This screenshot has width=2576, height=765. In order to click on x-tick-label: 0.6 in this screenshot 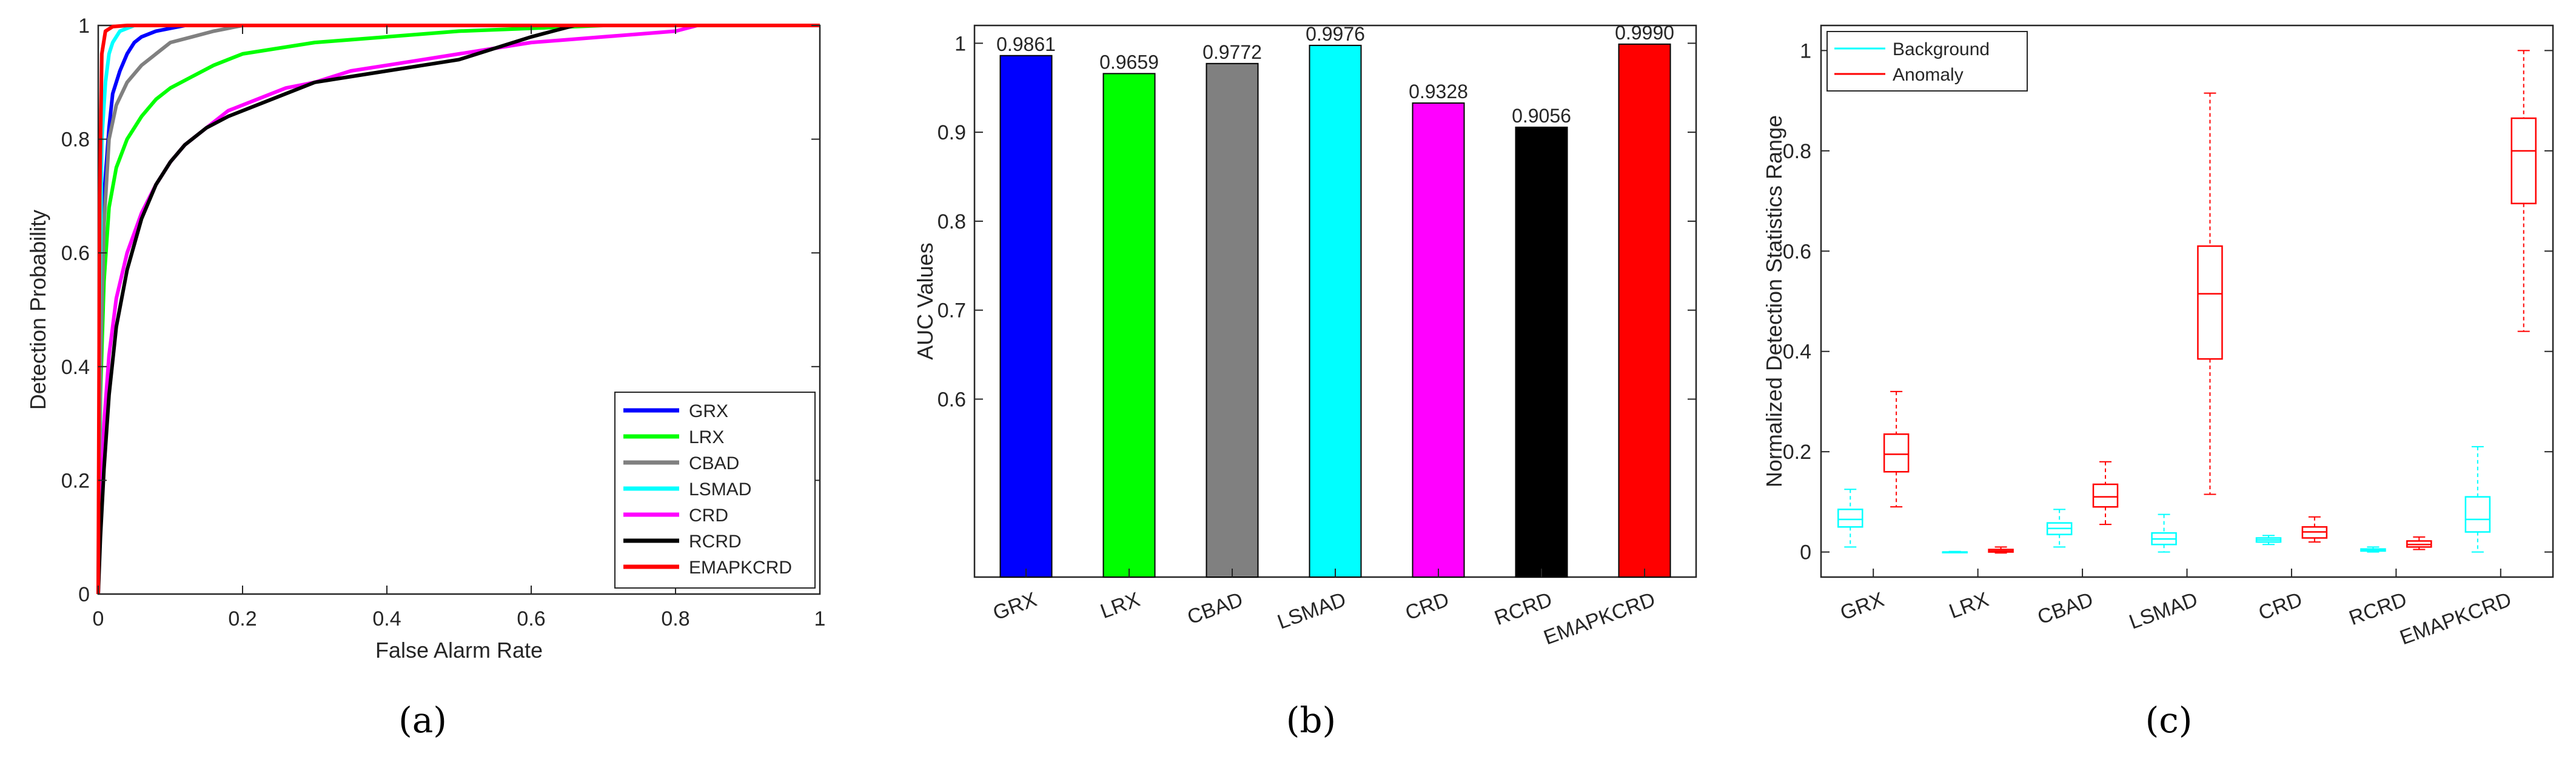, I will do `click(531, 618)`.